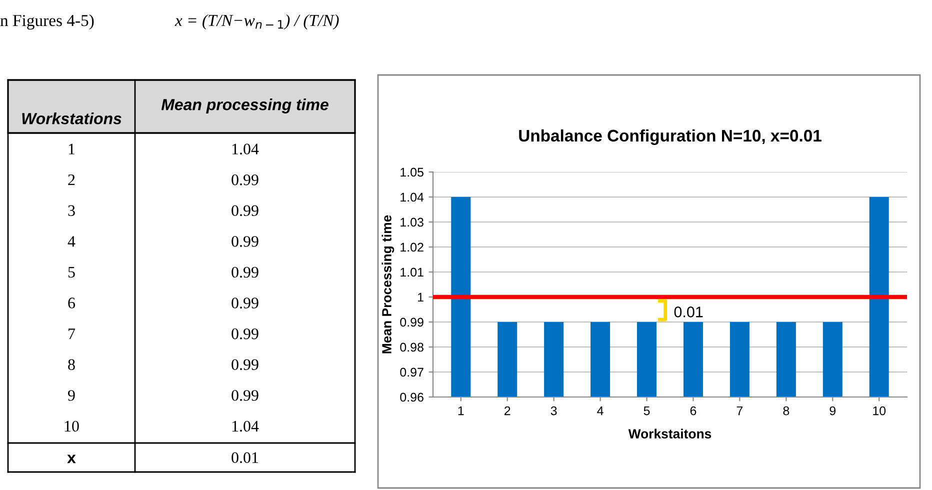 The width and height of the screenshot is (932, 490). What do you see at coordinates (412, 322) in the screenshot?
I see `y-tick-label: 0.99` at bounding box center [412, 322].